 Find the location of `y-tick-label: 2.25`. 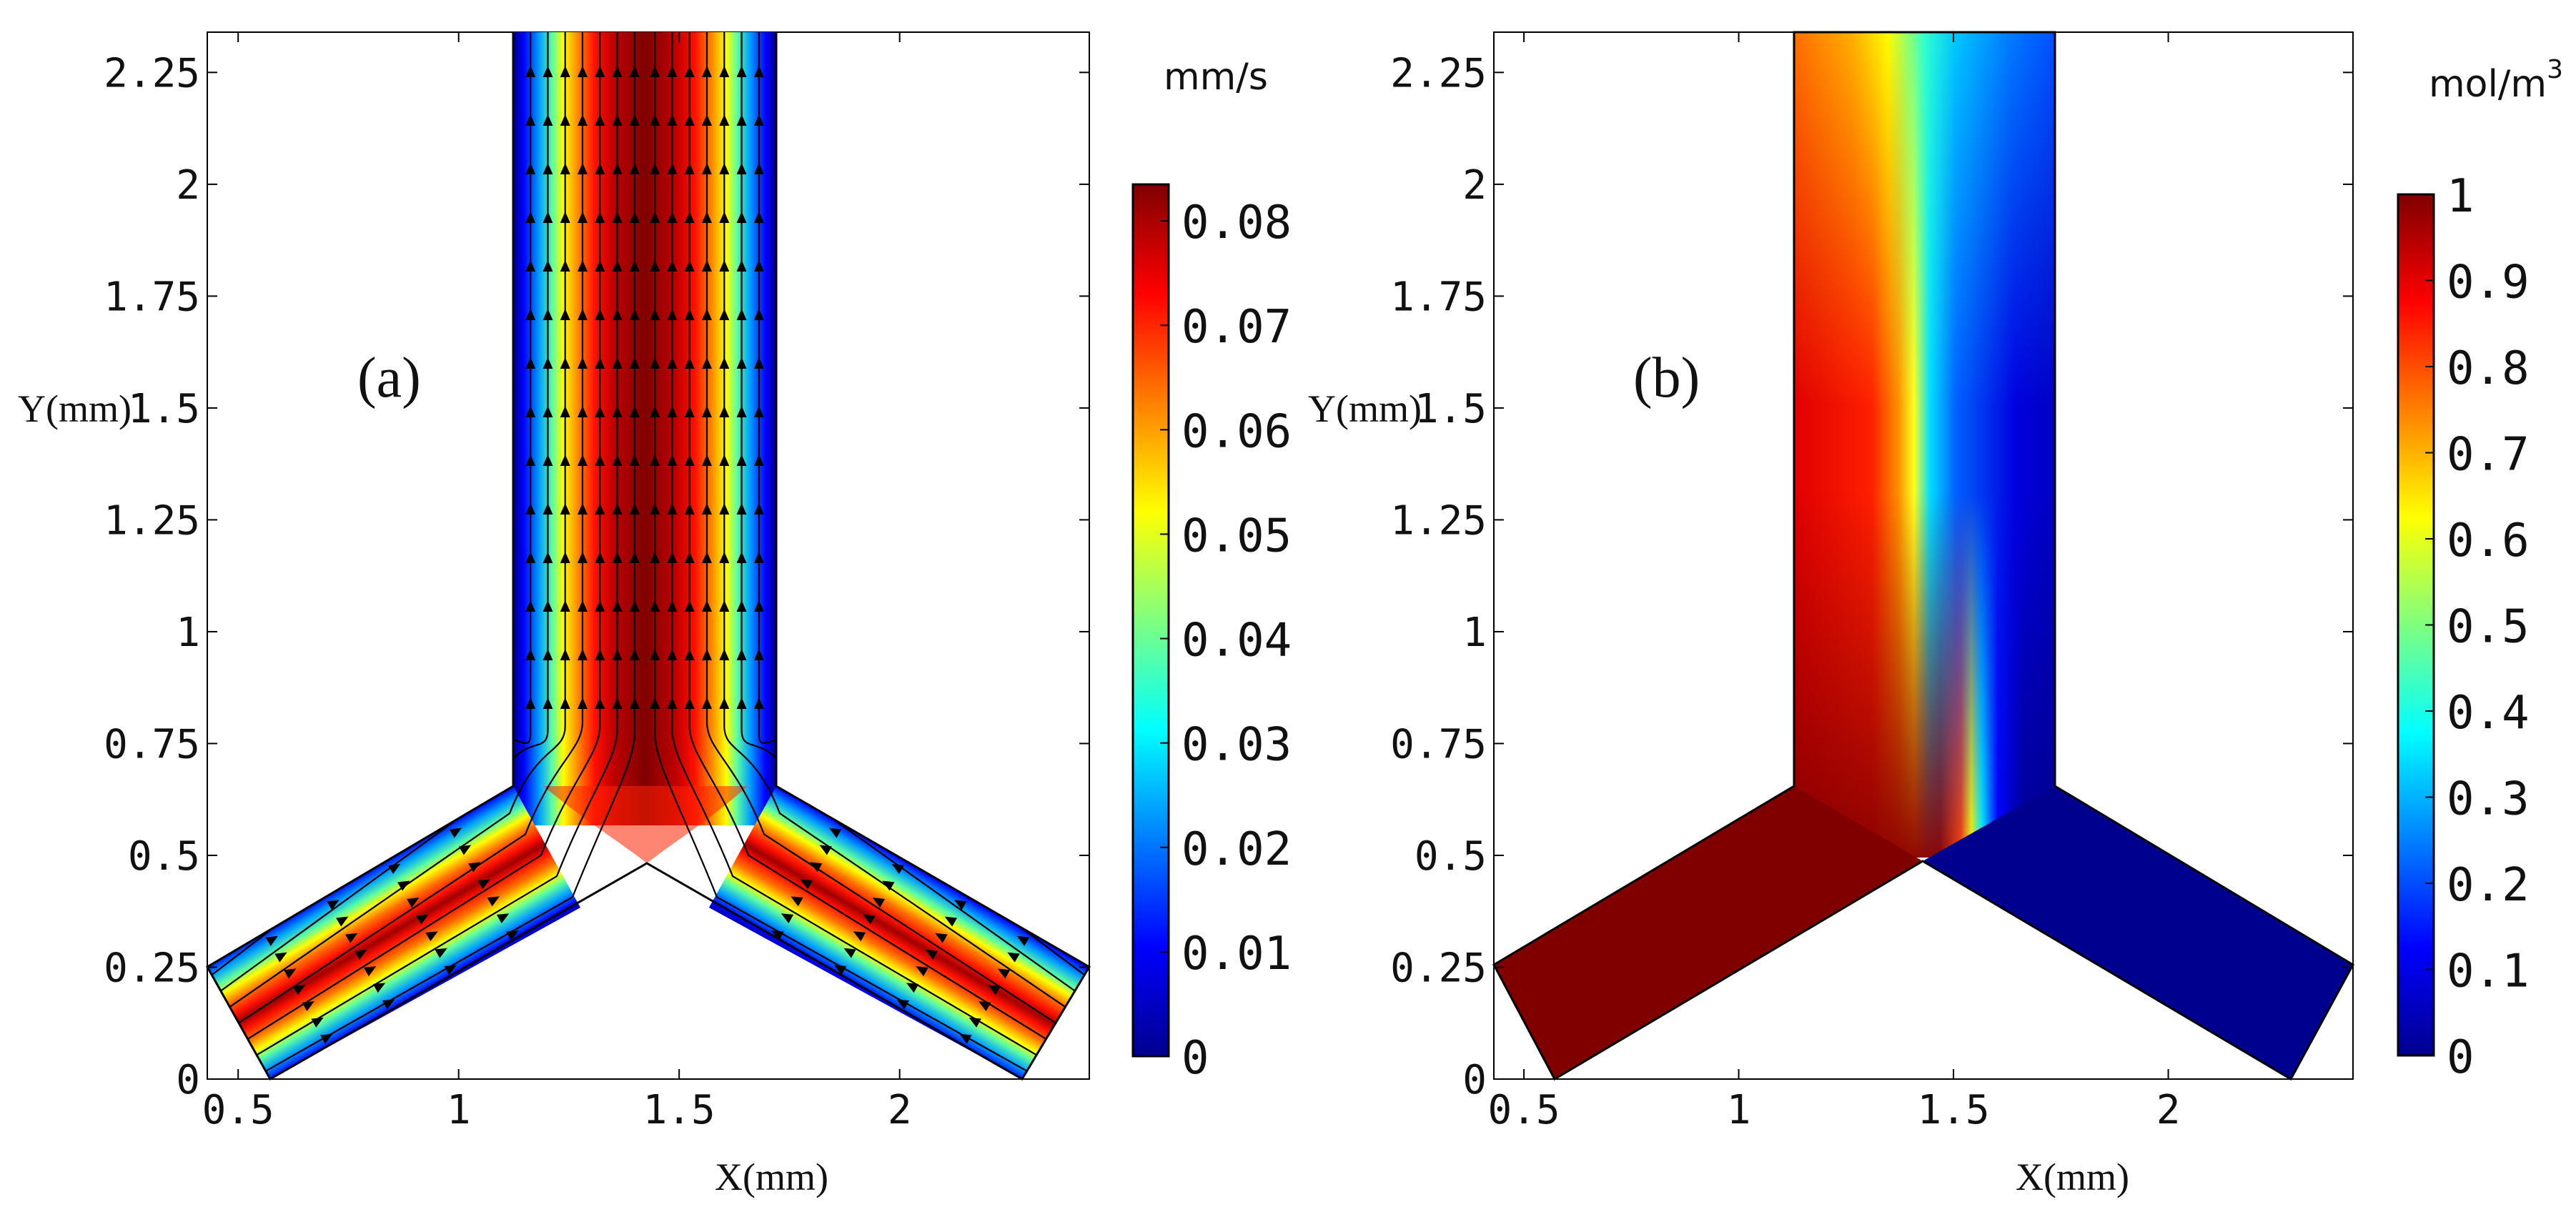

y-tick-label: 2.25 is located at coordinates (152, 73).